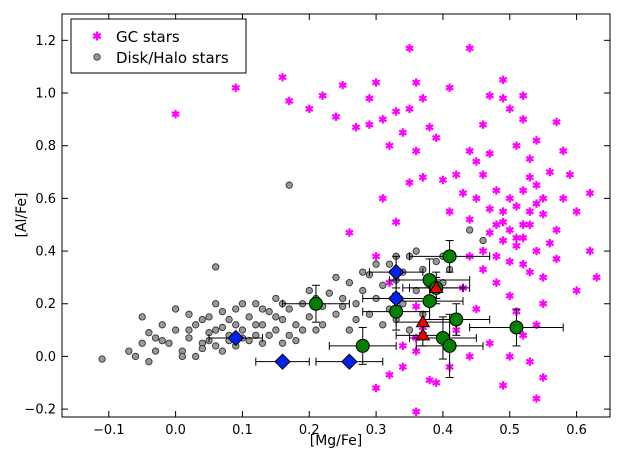 This screenshot has width=623, height=467. What do you see at coordinates (45, 199) in the screenshot?
I see `y-tick-label: 0.6` at bounding box center [45, 199].